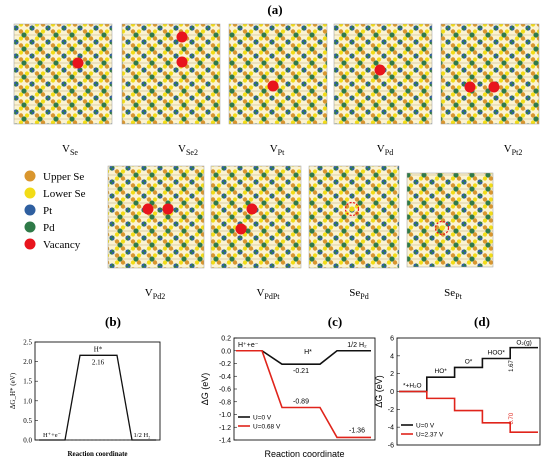 This screenshot has height=463, width=550. Describe the element at coordinates (430, 435) in the screenshot. I see `legend-label: U=2.37 V` at that location.